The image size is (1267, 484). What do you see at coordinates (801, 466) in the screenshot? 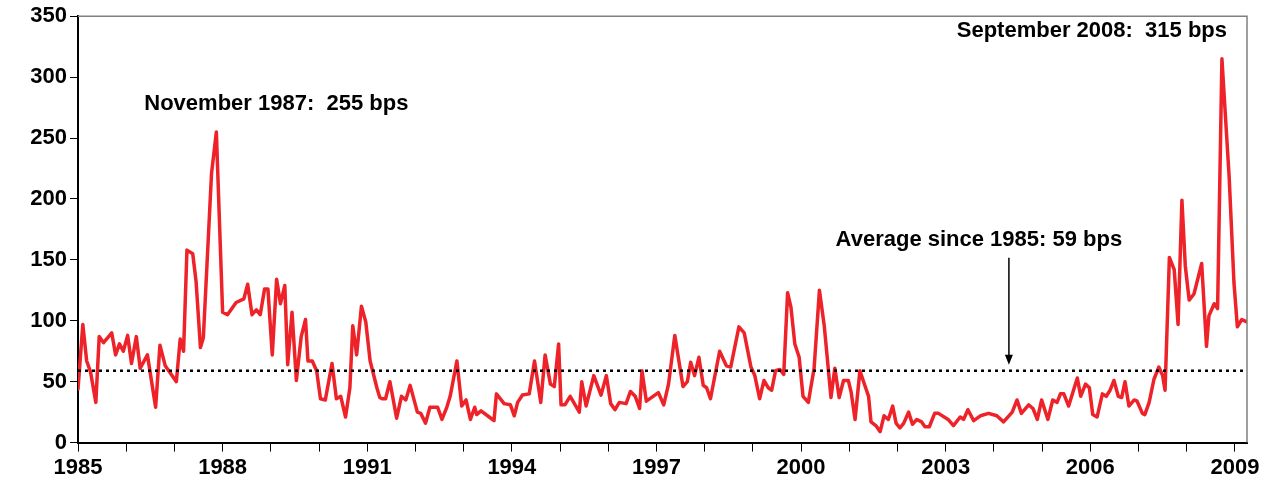
I see `x-tick-label: 2000` at bounding box center [801, 466].